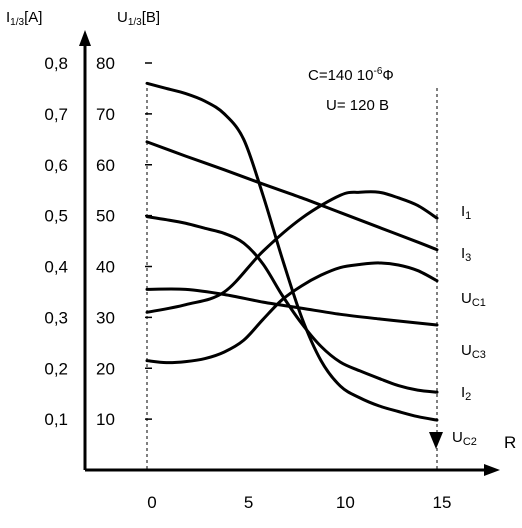 Image resolution: width=522 pixels, height=528 pixels. I want to click on current-tick-label: 0,7, so click(56, 114).